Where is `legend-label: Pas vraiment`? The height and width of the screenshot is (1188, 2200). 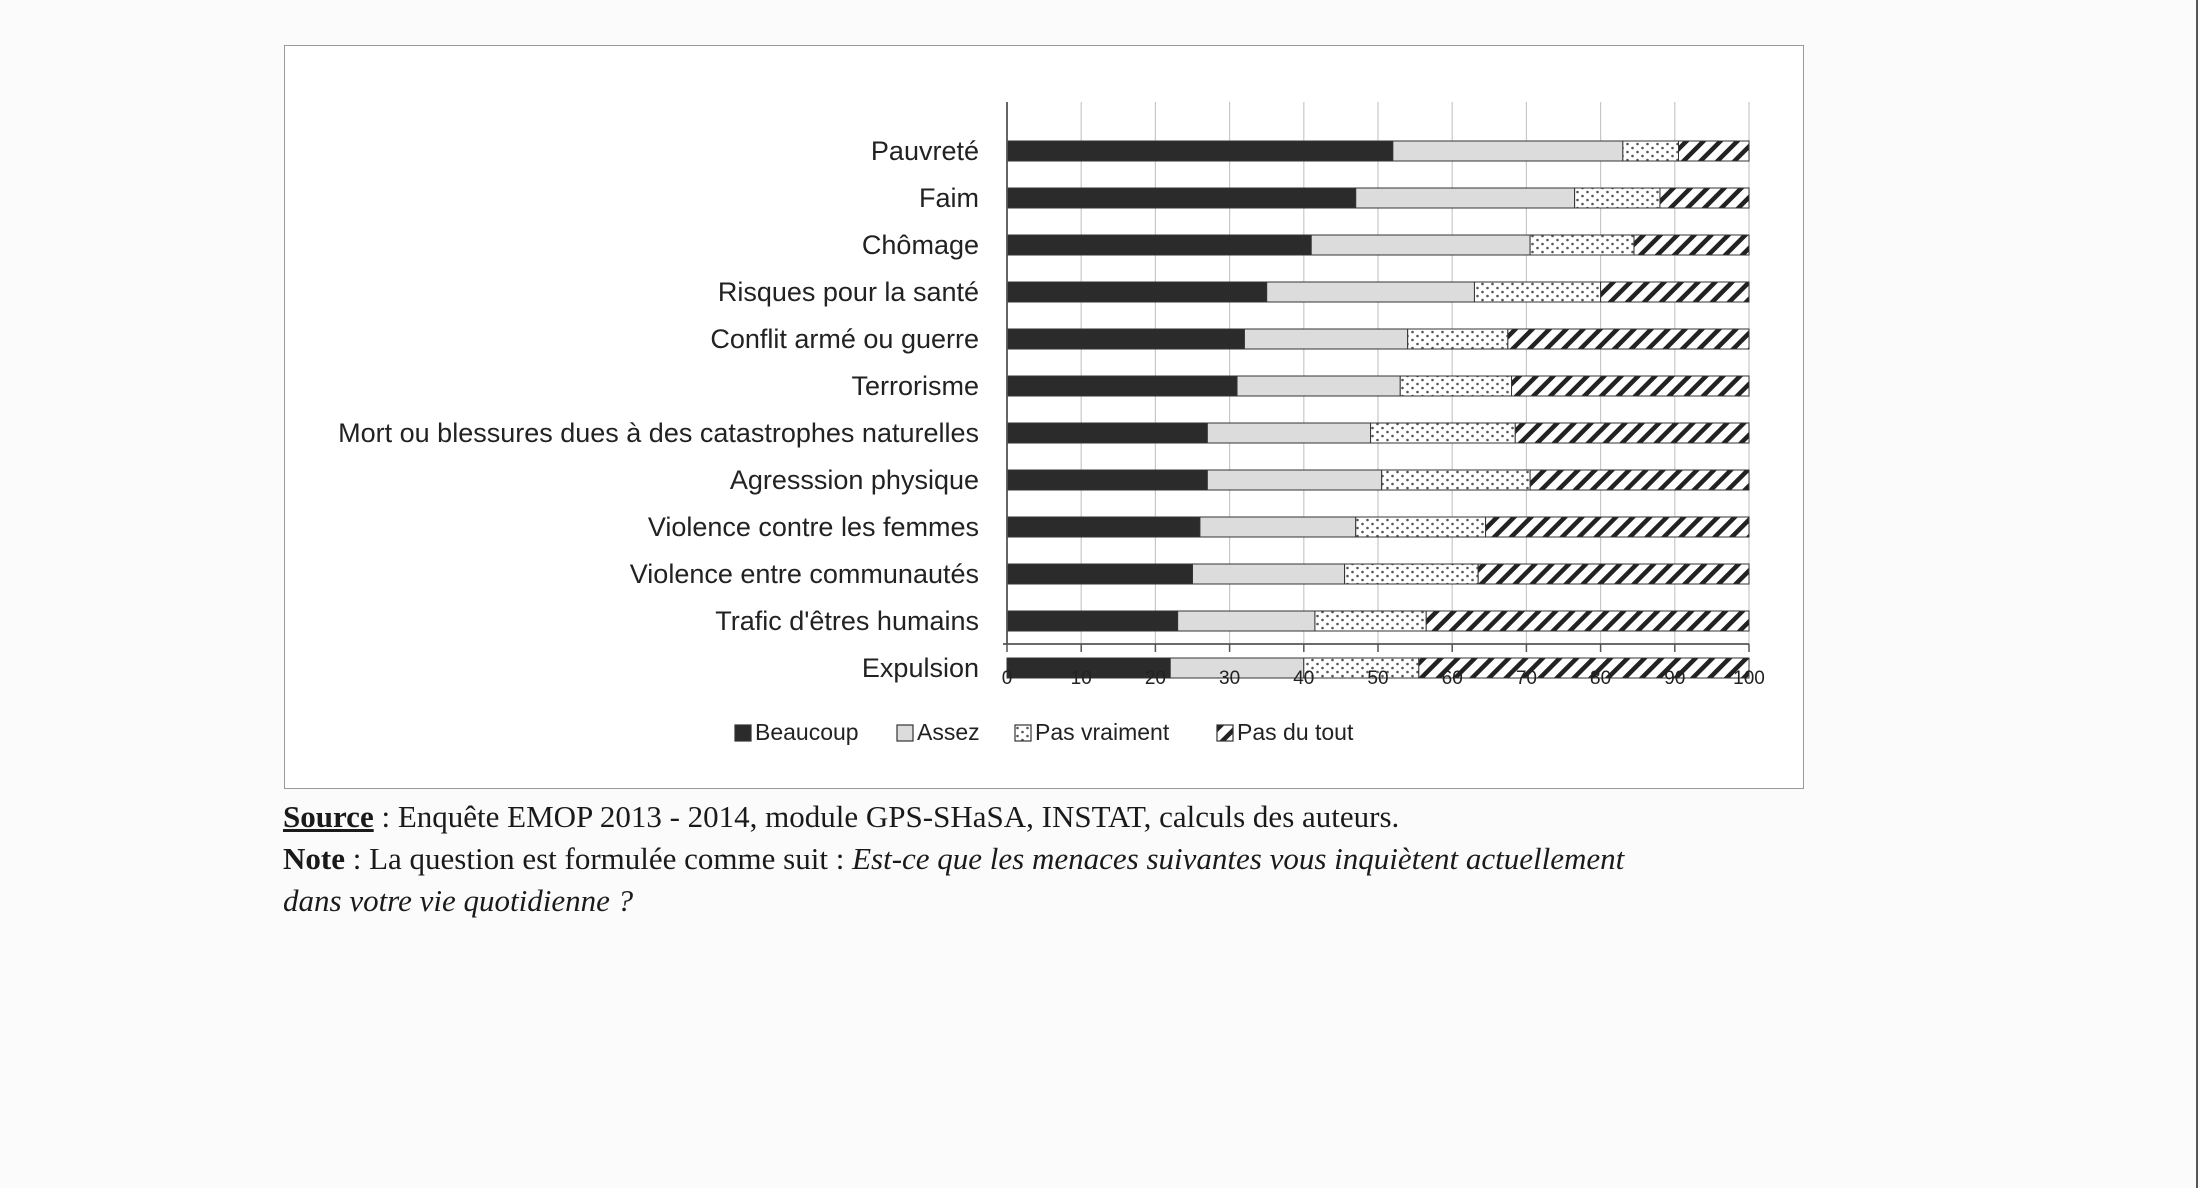
legend-label: Pas vraiment is located at coordinates (1102, 732).